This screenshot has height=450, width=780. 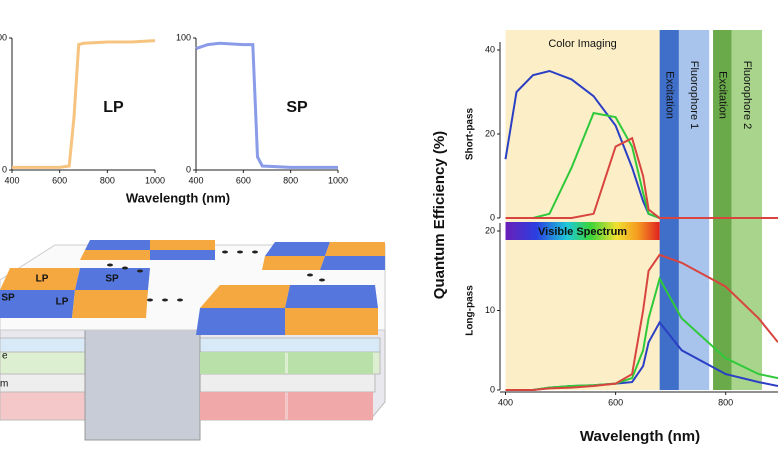 I want to click on visible-spectrum, so click(x=582, y=231).